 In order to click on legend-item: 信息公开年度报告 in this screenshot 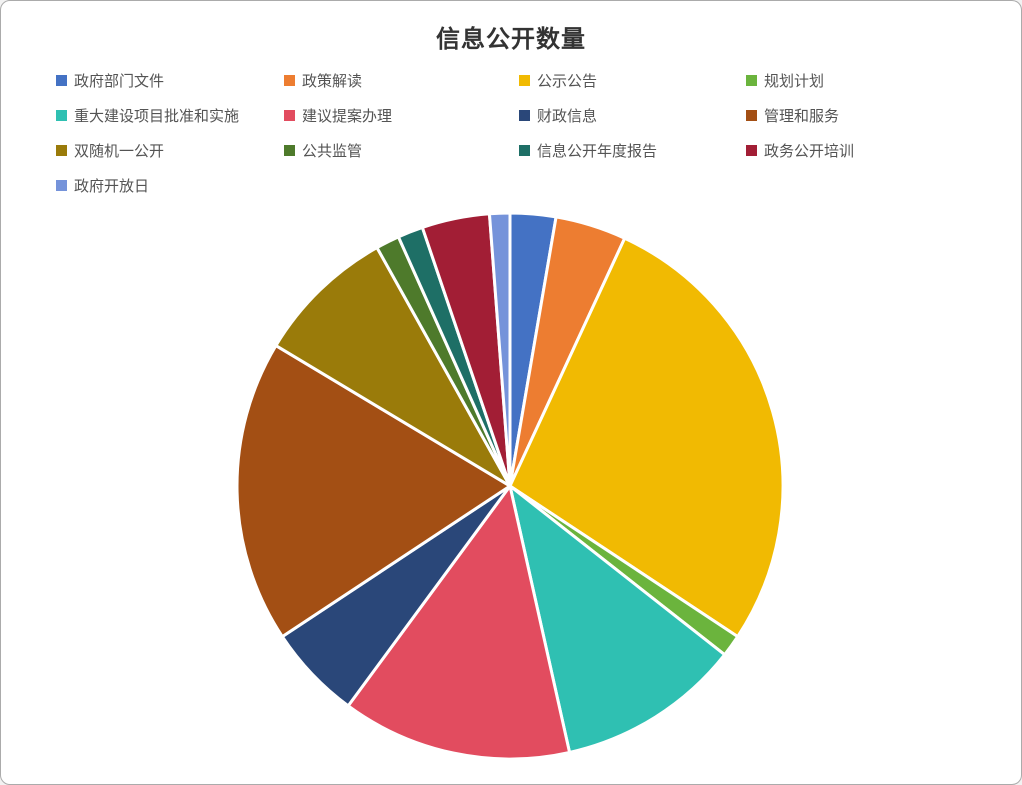, I will do `click(632, 150)`.